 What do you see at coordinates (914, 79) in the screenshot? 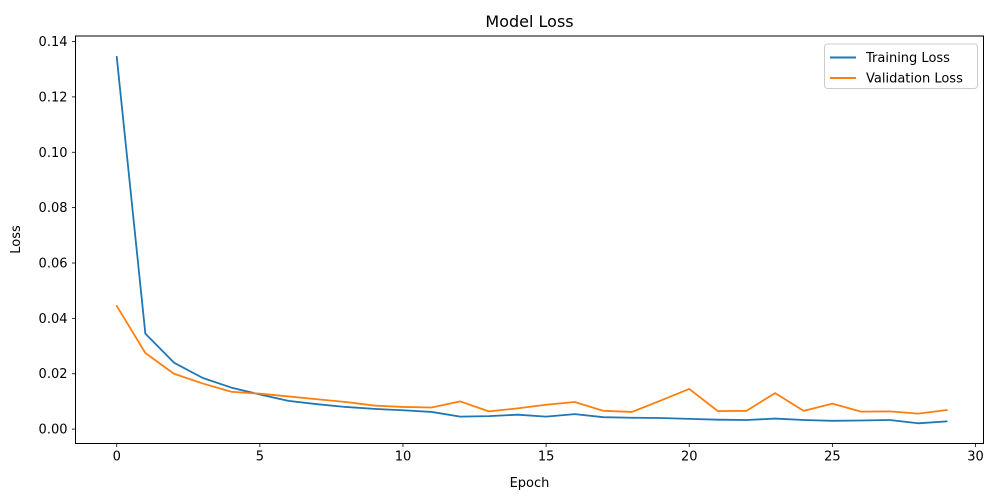
I see `validation-loss-legend-label: Validation Loss` at bounding box center [914, 79].